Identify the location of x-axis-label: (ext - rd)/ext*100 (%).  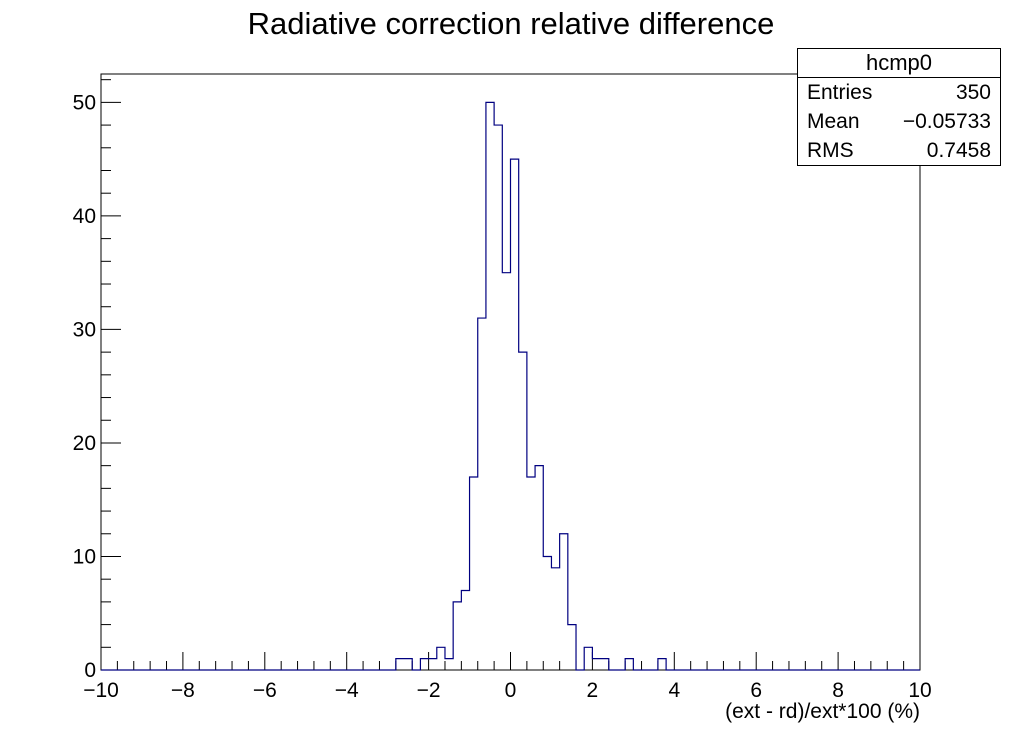
(822, 711).